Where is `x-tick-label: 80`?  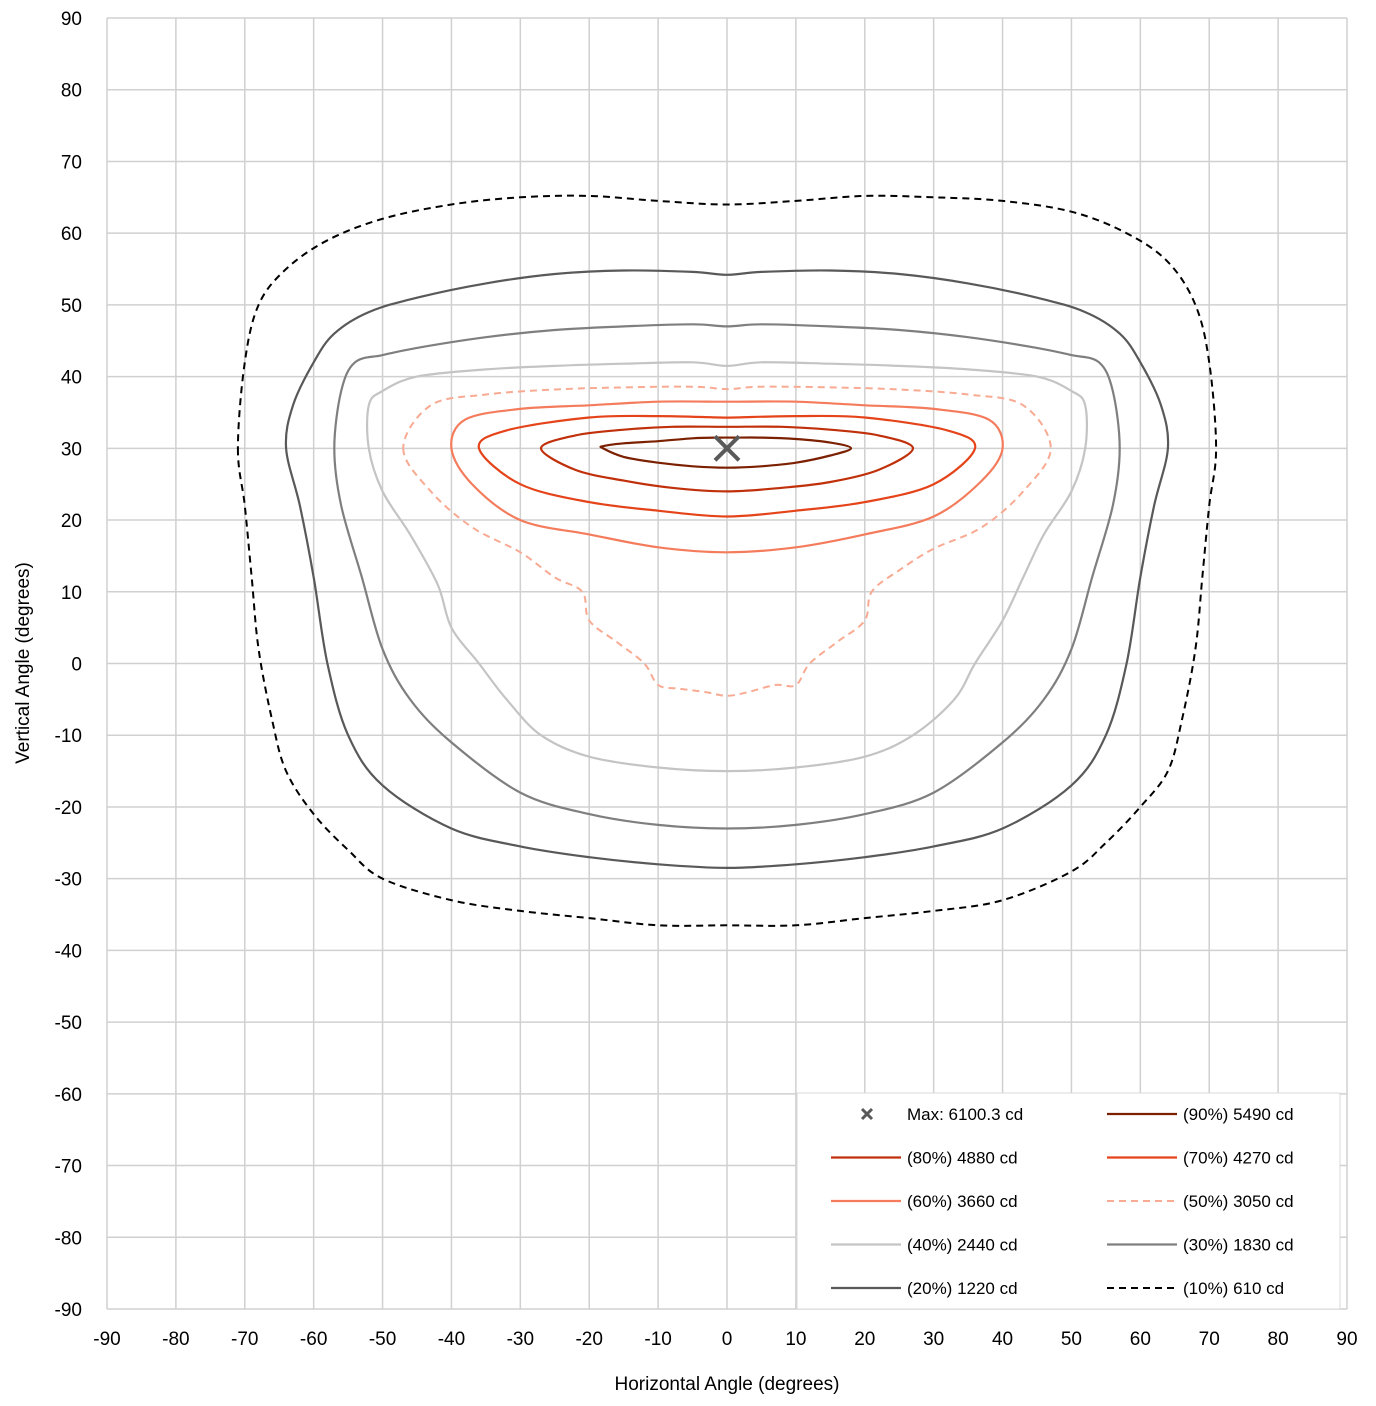
x-tick-label: 80 is located at coordinates (1278, 1339).